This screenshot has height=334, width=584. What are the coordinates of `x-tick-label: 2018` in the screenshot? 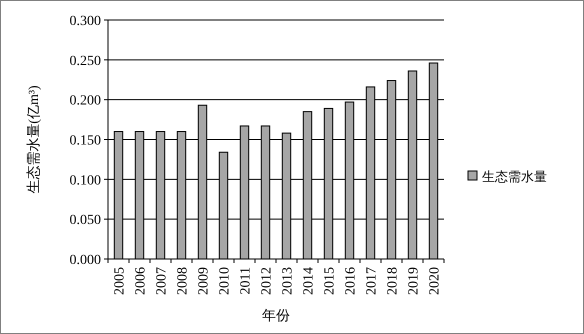 It's located at (393, 281).